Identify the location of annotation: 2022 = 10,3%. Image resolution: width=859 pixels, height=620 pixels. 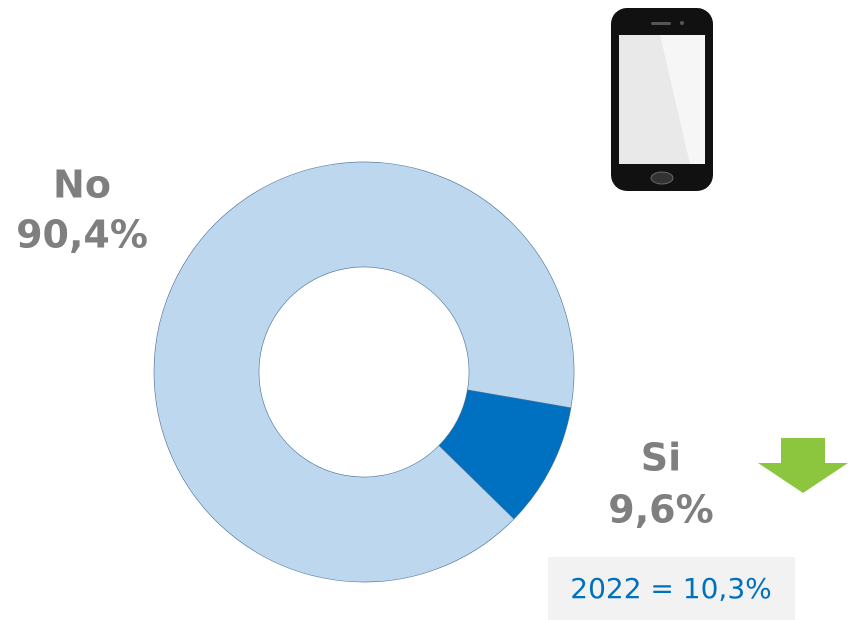
(670, 588).